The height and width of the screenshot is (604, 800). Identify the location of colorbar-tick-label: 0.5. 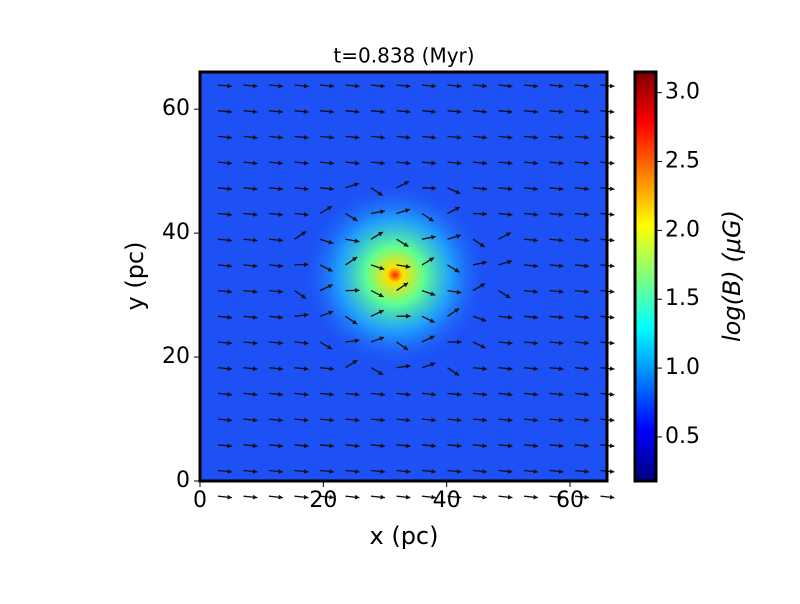
(682, 436).